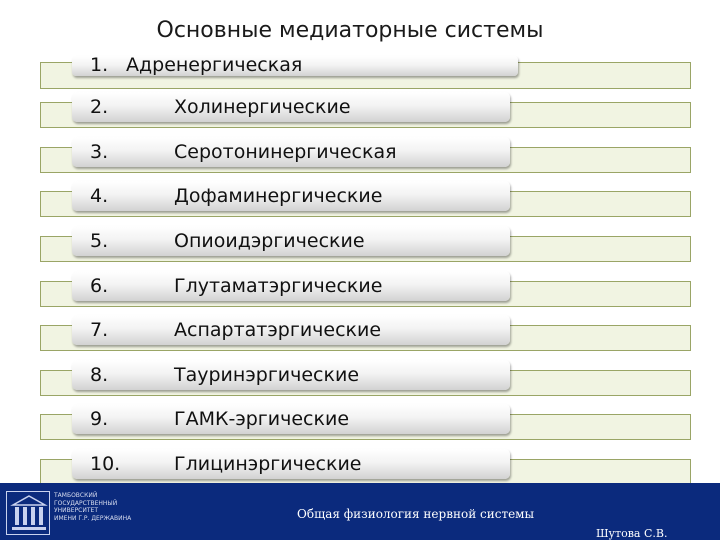 This screenshot has width=720, height=540. I want to click on item-number: 7., so click(99, 330).